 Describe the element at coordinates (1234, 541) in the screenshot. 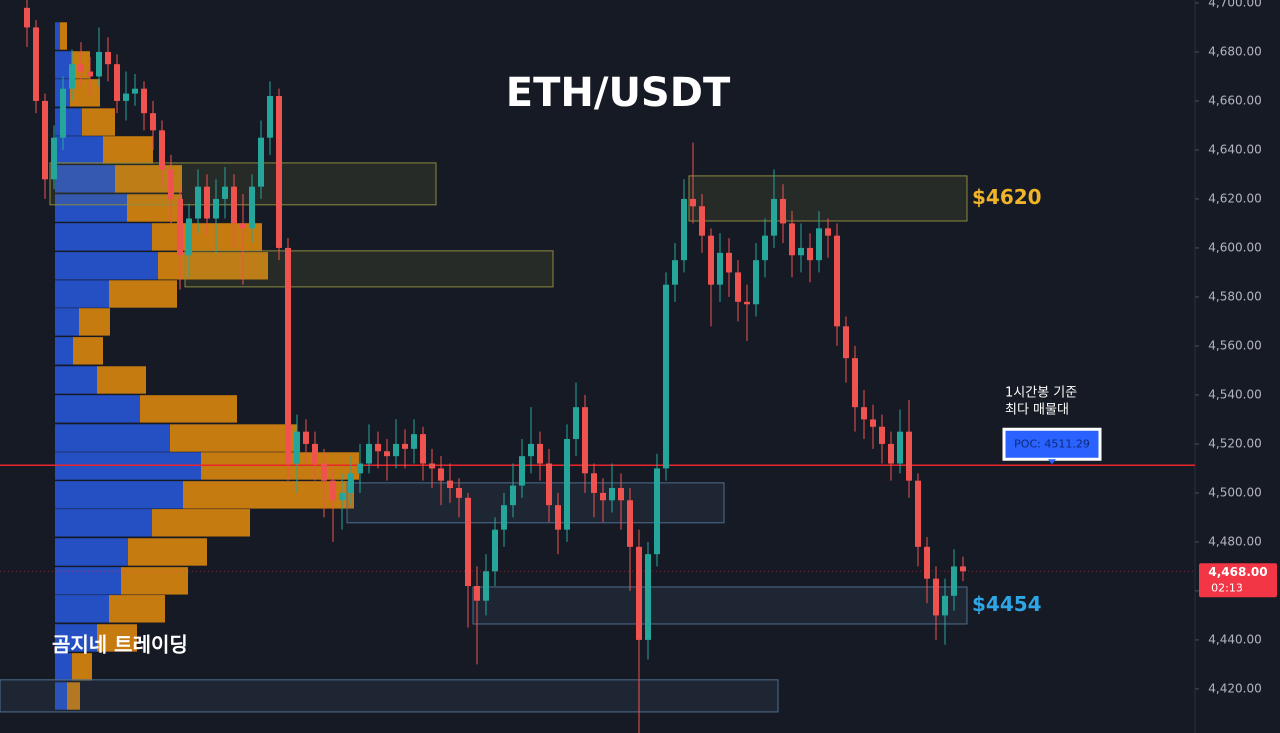

I see `y-tick-label: 4,480.00` at that location.